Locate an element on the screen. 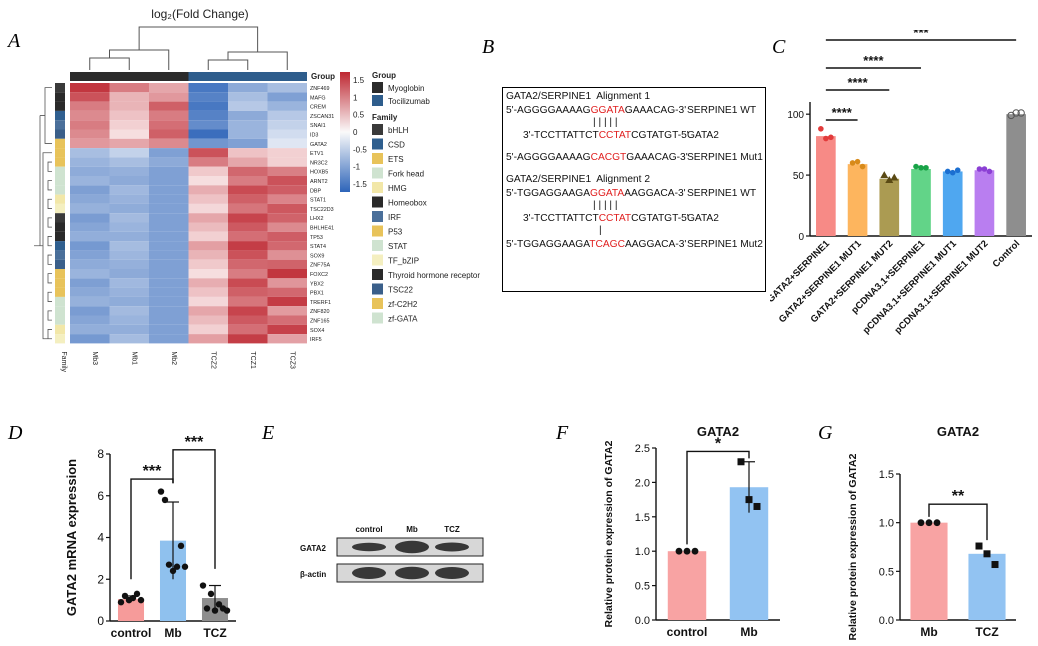 This screenshot has height=646, width=1038. sequence-line: | | | | | is located at coordinates (605, 205).